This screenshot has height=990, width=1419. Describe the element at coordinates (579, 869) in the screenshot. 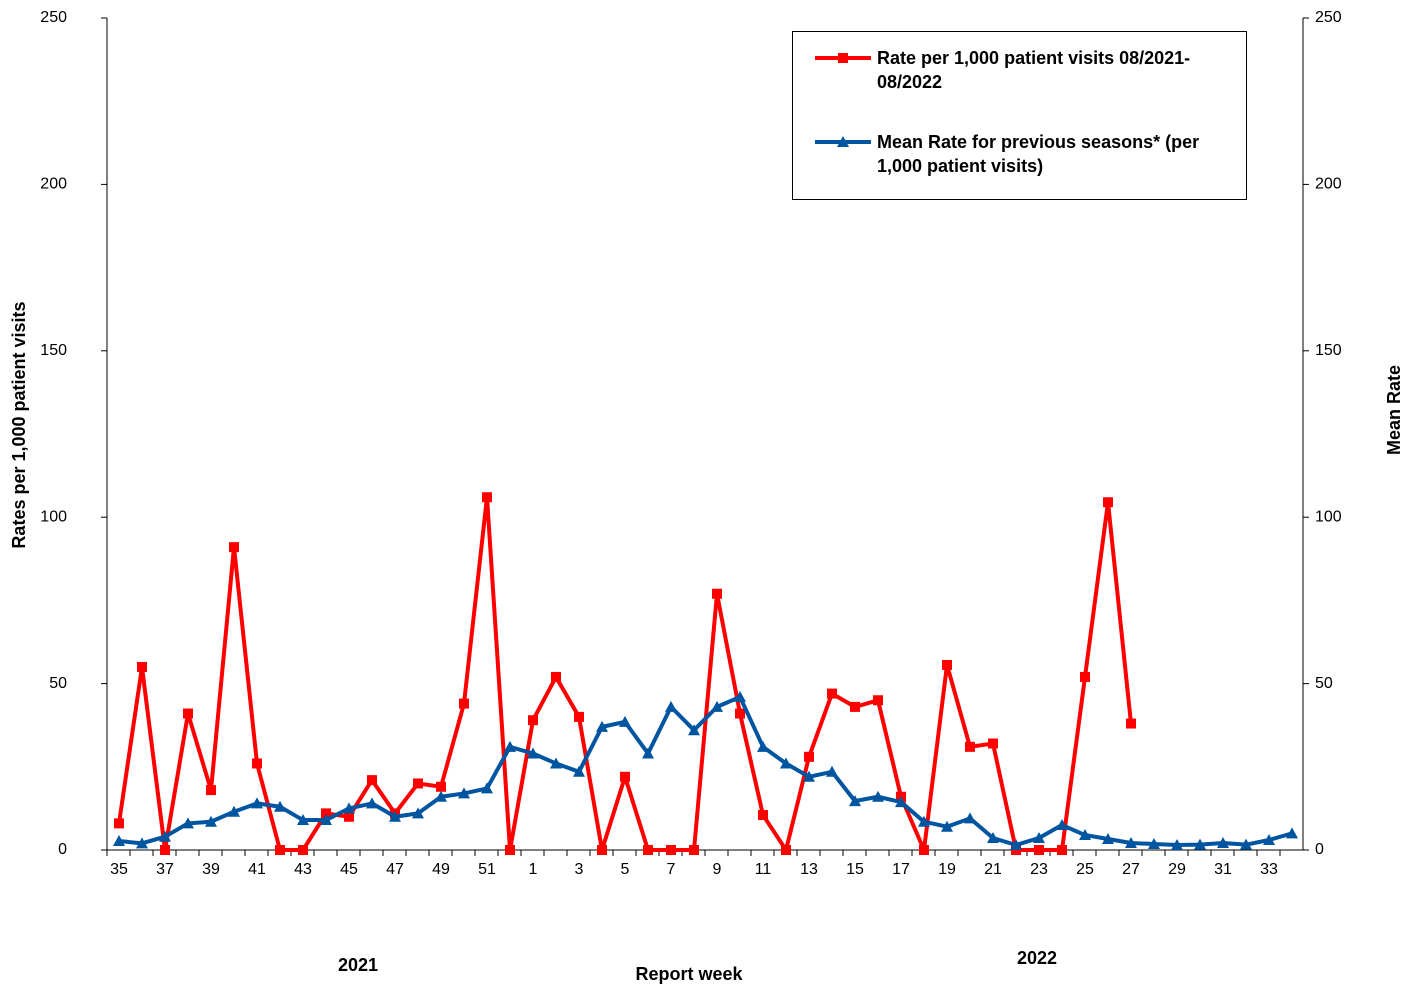

I see `x-tick-label: 3` at that location.